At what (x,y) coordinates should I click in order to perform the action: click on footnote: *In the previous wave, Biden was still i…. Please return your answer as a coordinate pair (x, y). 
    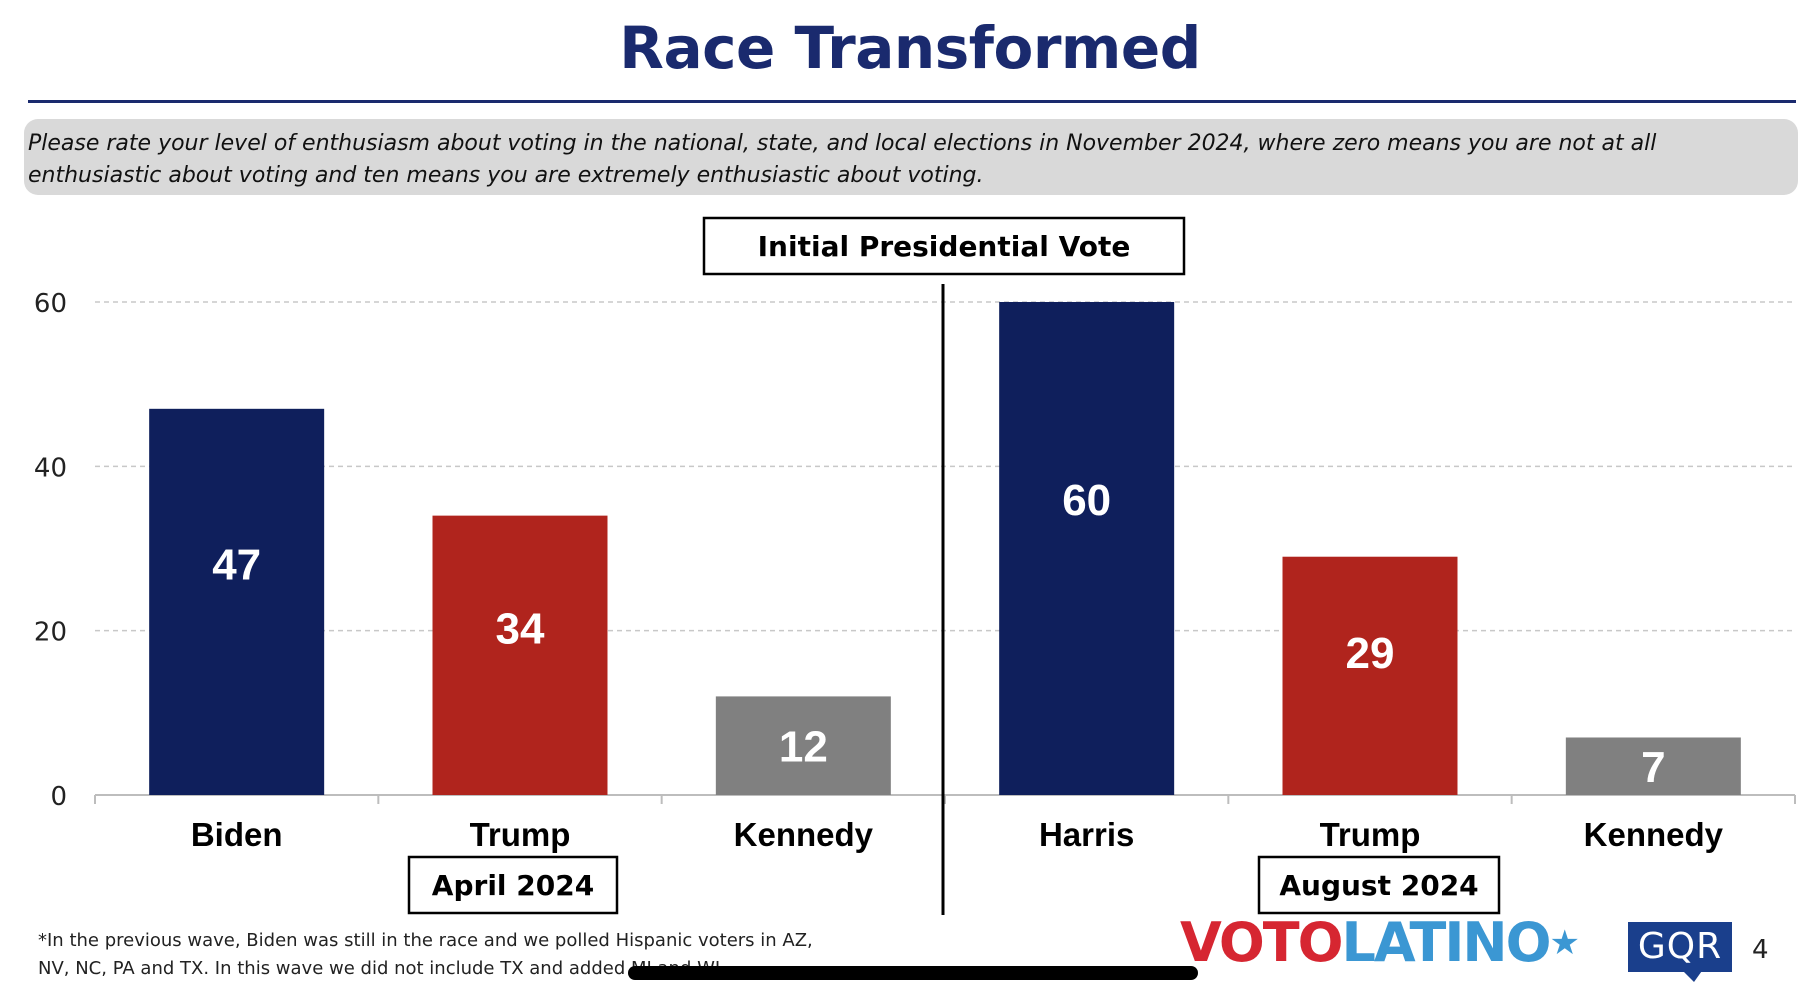
    Looking at the image, I should click on (448, 955).